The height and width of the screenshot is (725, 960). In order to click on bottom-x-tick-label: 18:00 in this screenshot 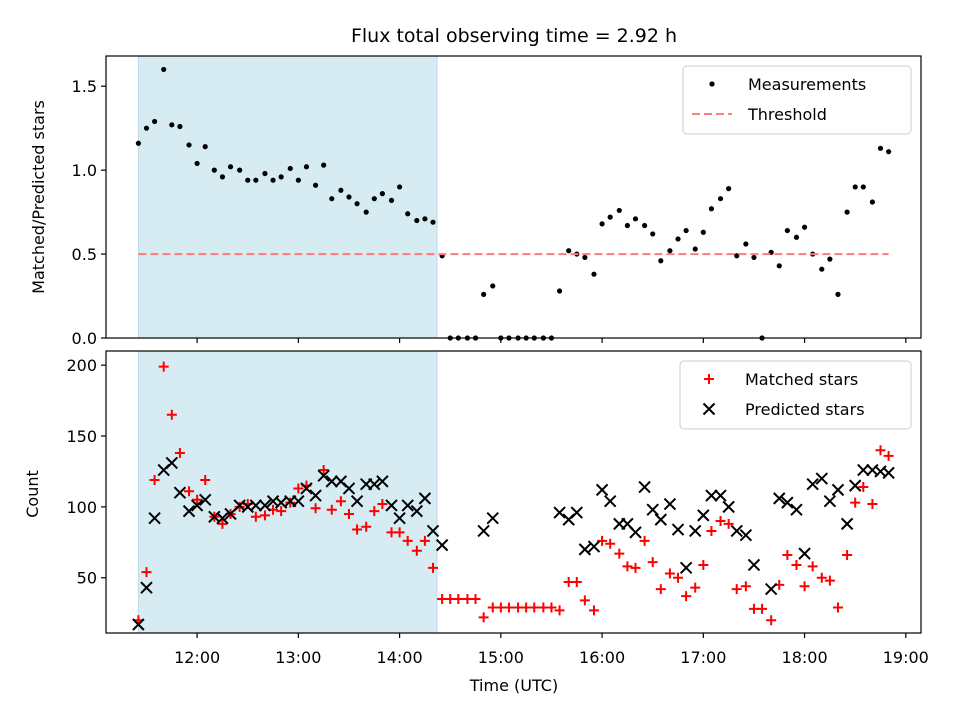, I will do `click(805, 657)`.